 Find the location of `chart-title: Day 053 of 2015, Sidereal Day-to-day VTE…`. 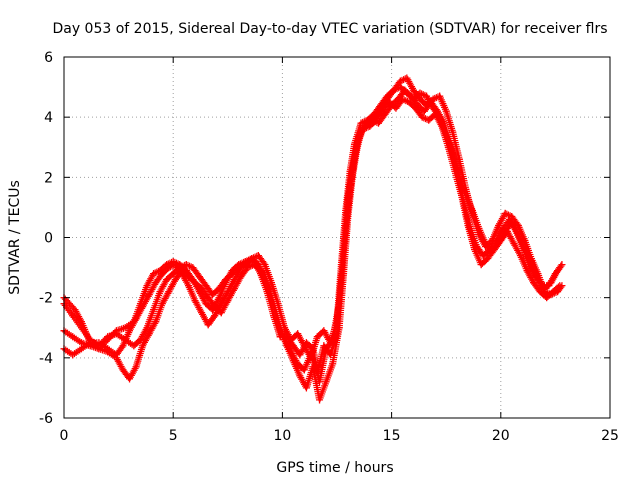

chart-title: Day 053 of 2015, Sidereal Day-to-day VTE… is located at coordinates (329, 29).